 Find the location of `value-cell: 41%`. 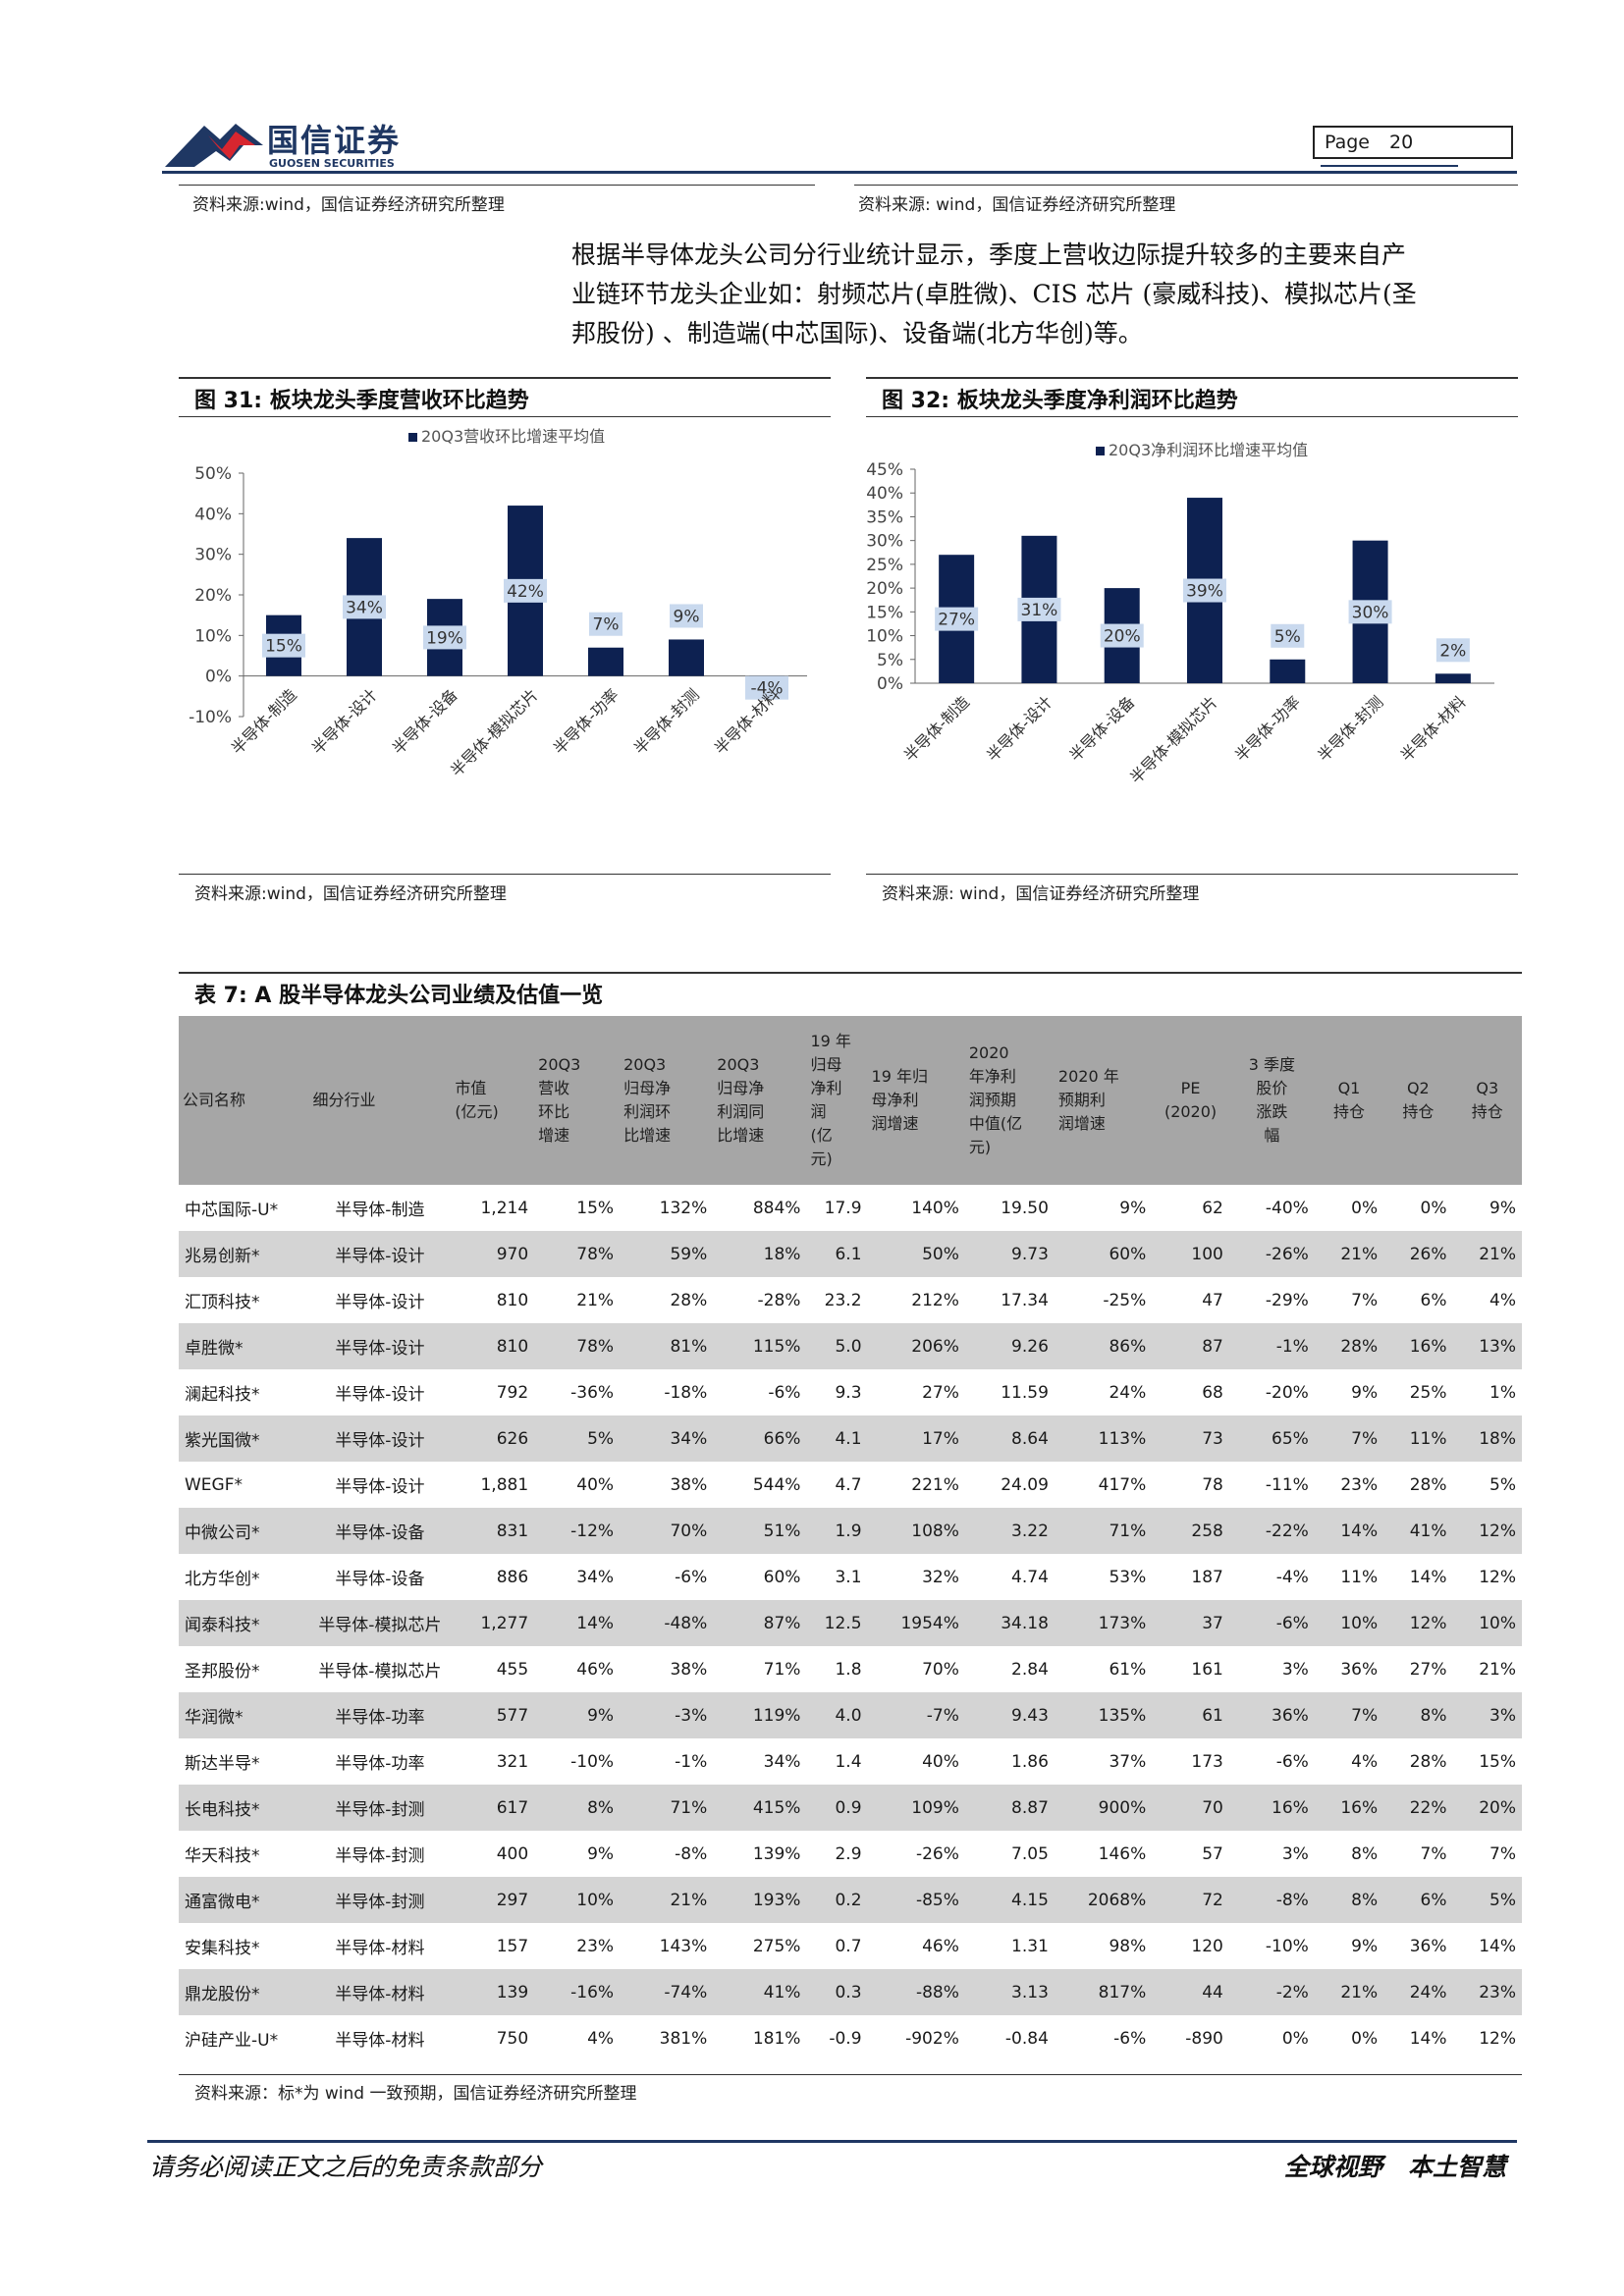

value-cell: 41% is located at coordinates (1418, 1531).